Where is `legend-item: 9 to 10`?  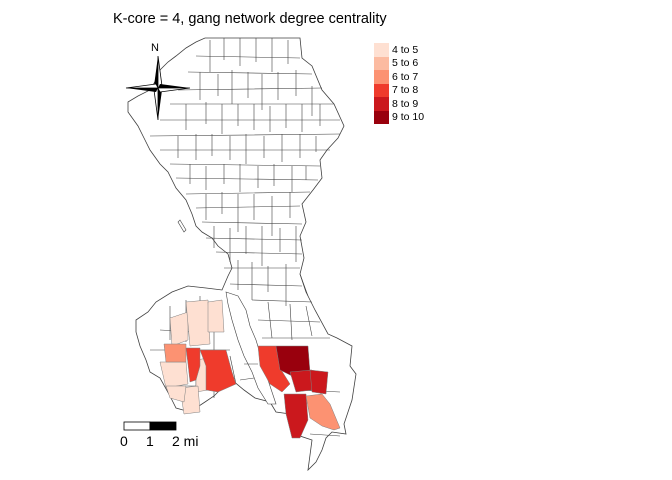
legend-item: 9 to 10 is located at coordinates (399, 117).